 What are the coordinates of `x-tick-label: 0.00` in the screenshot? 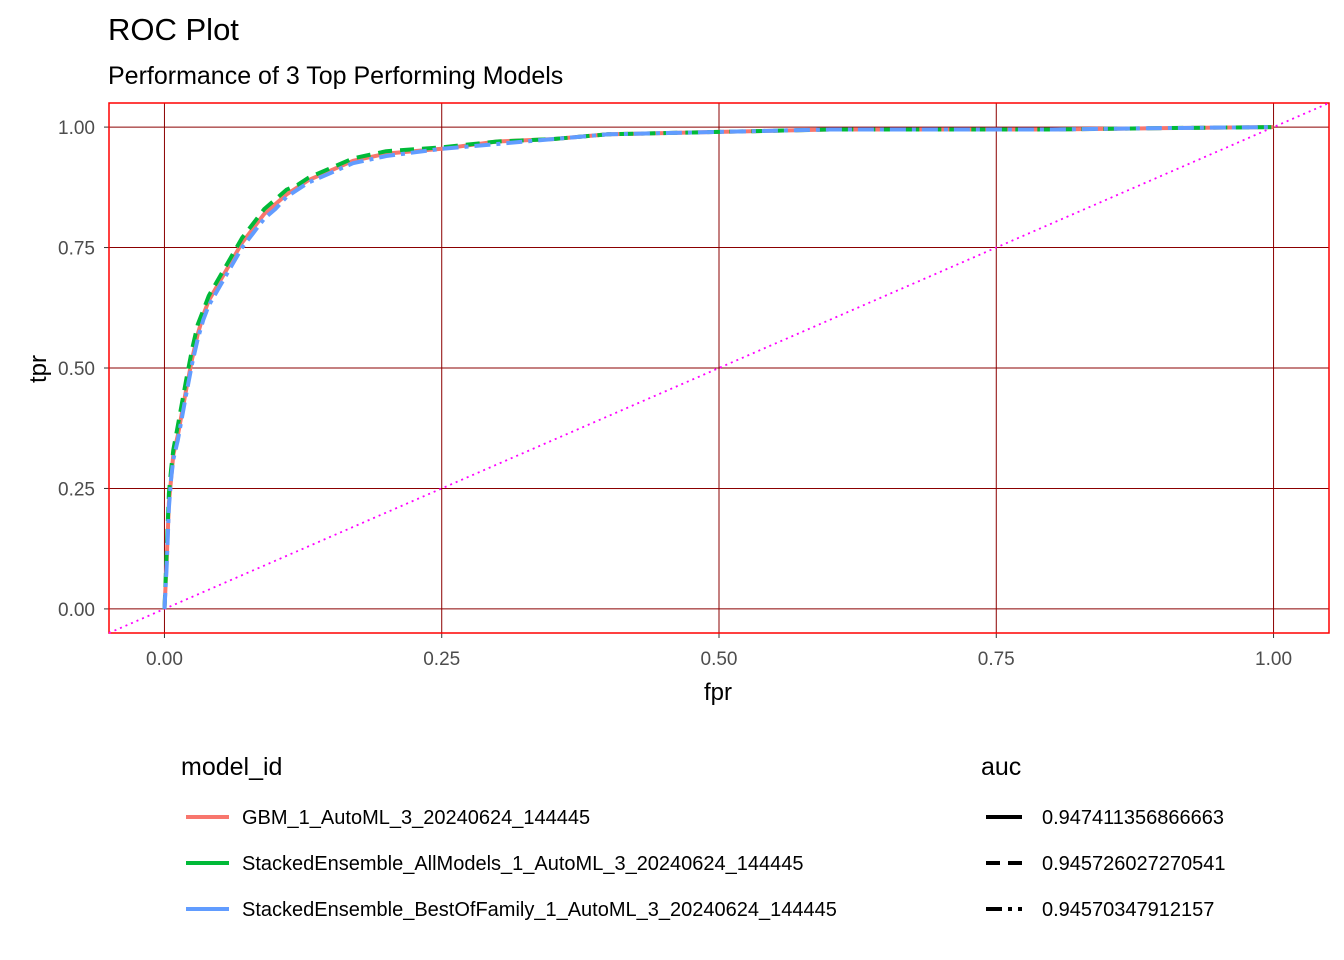 It's located at (164, 659).